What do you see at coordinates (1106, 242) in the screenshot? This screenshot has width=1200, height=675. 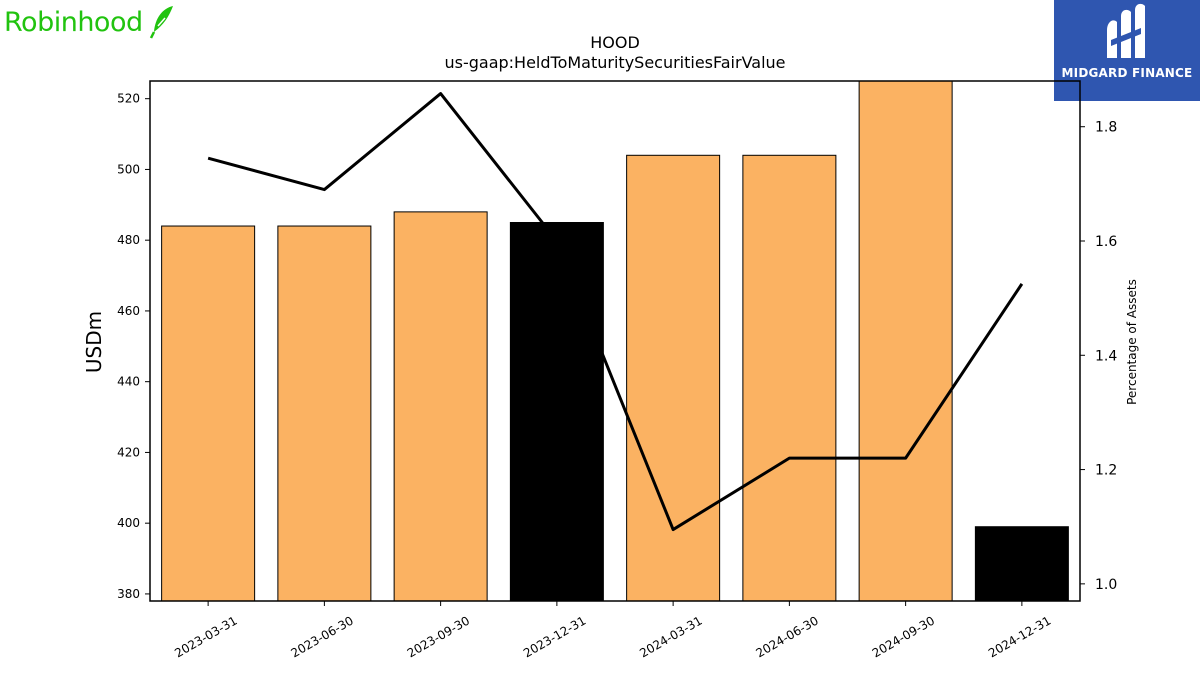 I see `y2-tick-label: 1.6` at bounding box center [1106, 242].